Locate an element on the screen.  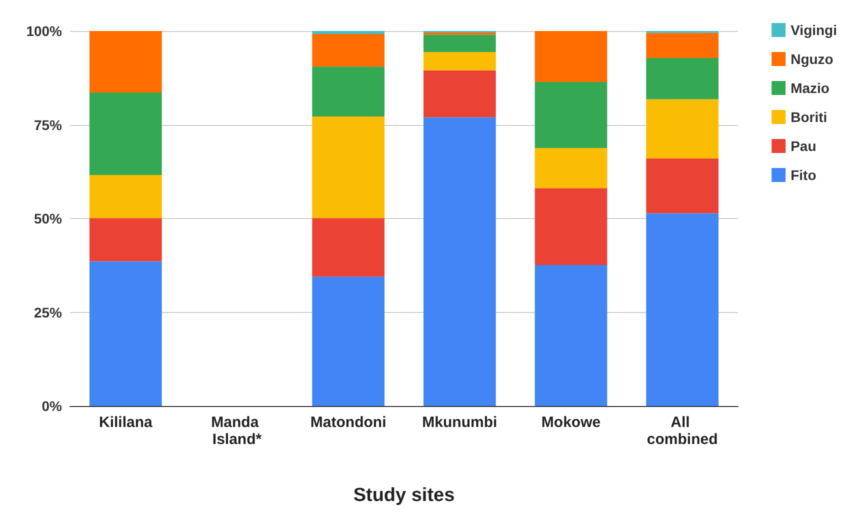
legend-label: Vigingi is located at coordinates (814, 30).